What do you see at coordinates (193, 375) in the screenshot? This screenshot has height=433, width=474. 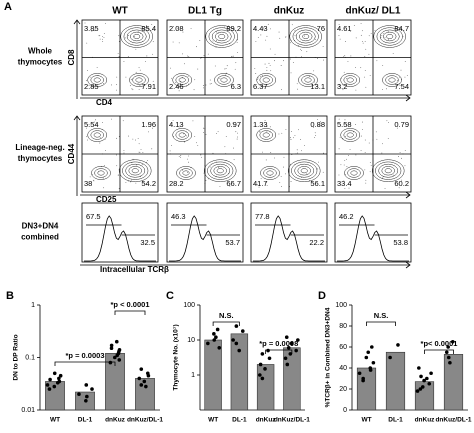 I see `y-tick-label: 1` at bounding box center [193, 375].